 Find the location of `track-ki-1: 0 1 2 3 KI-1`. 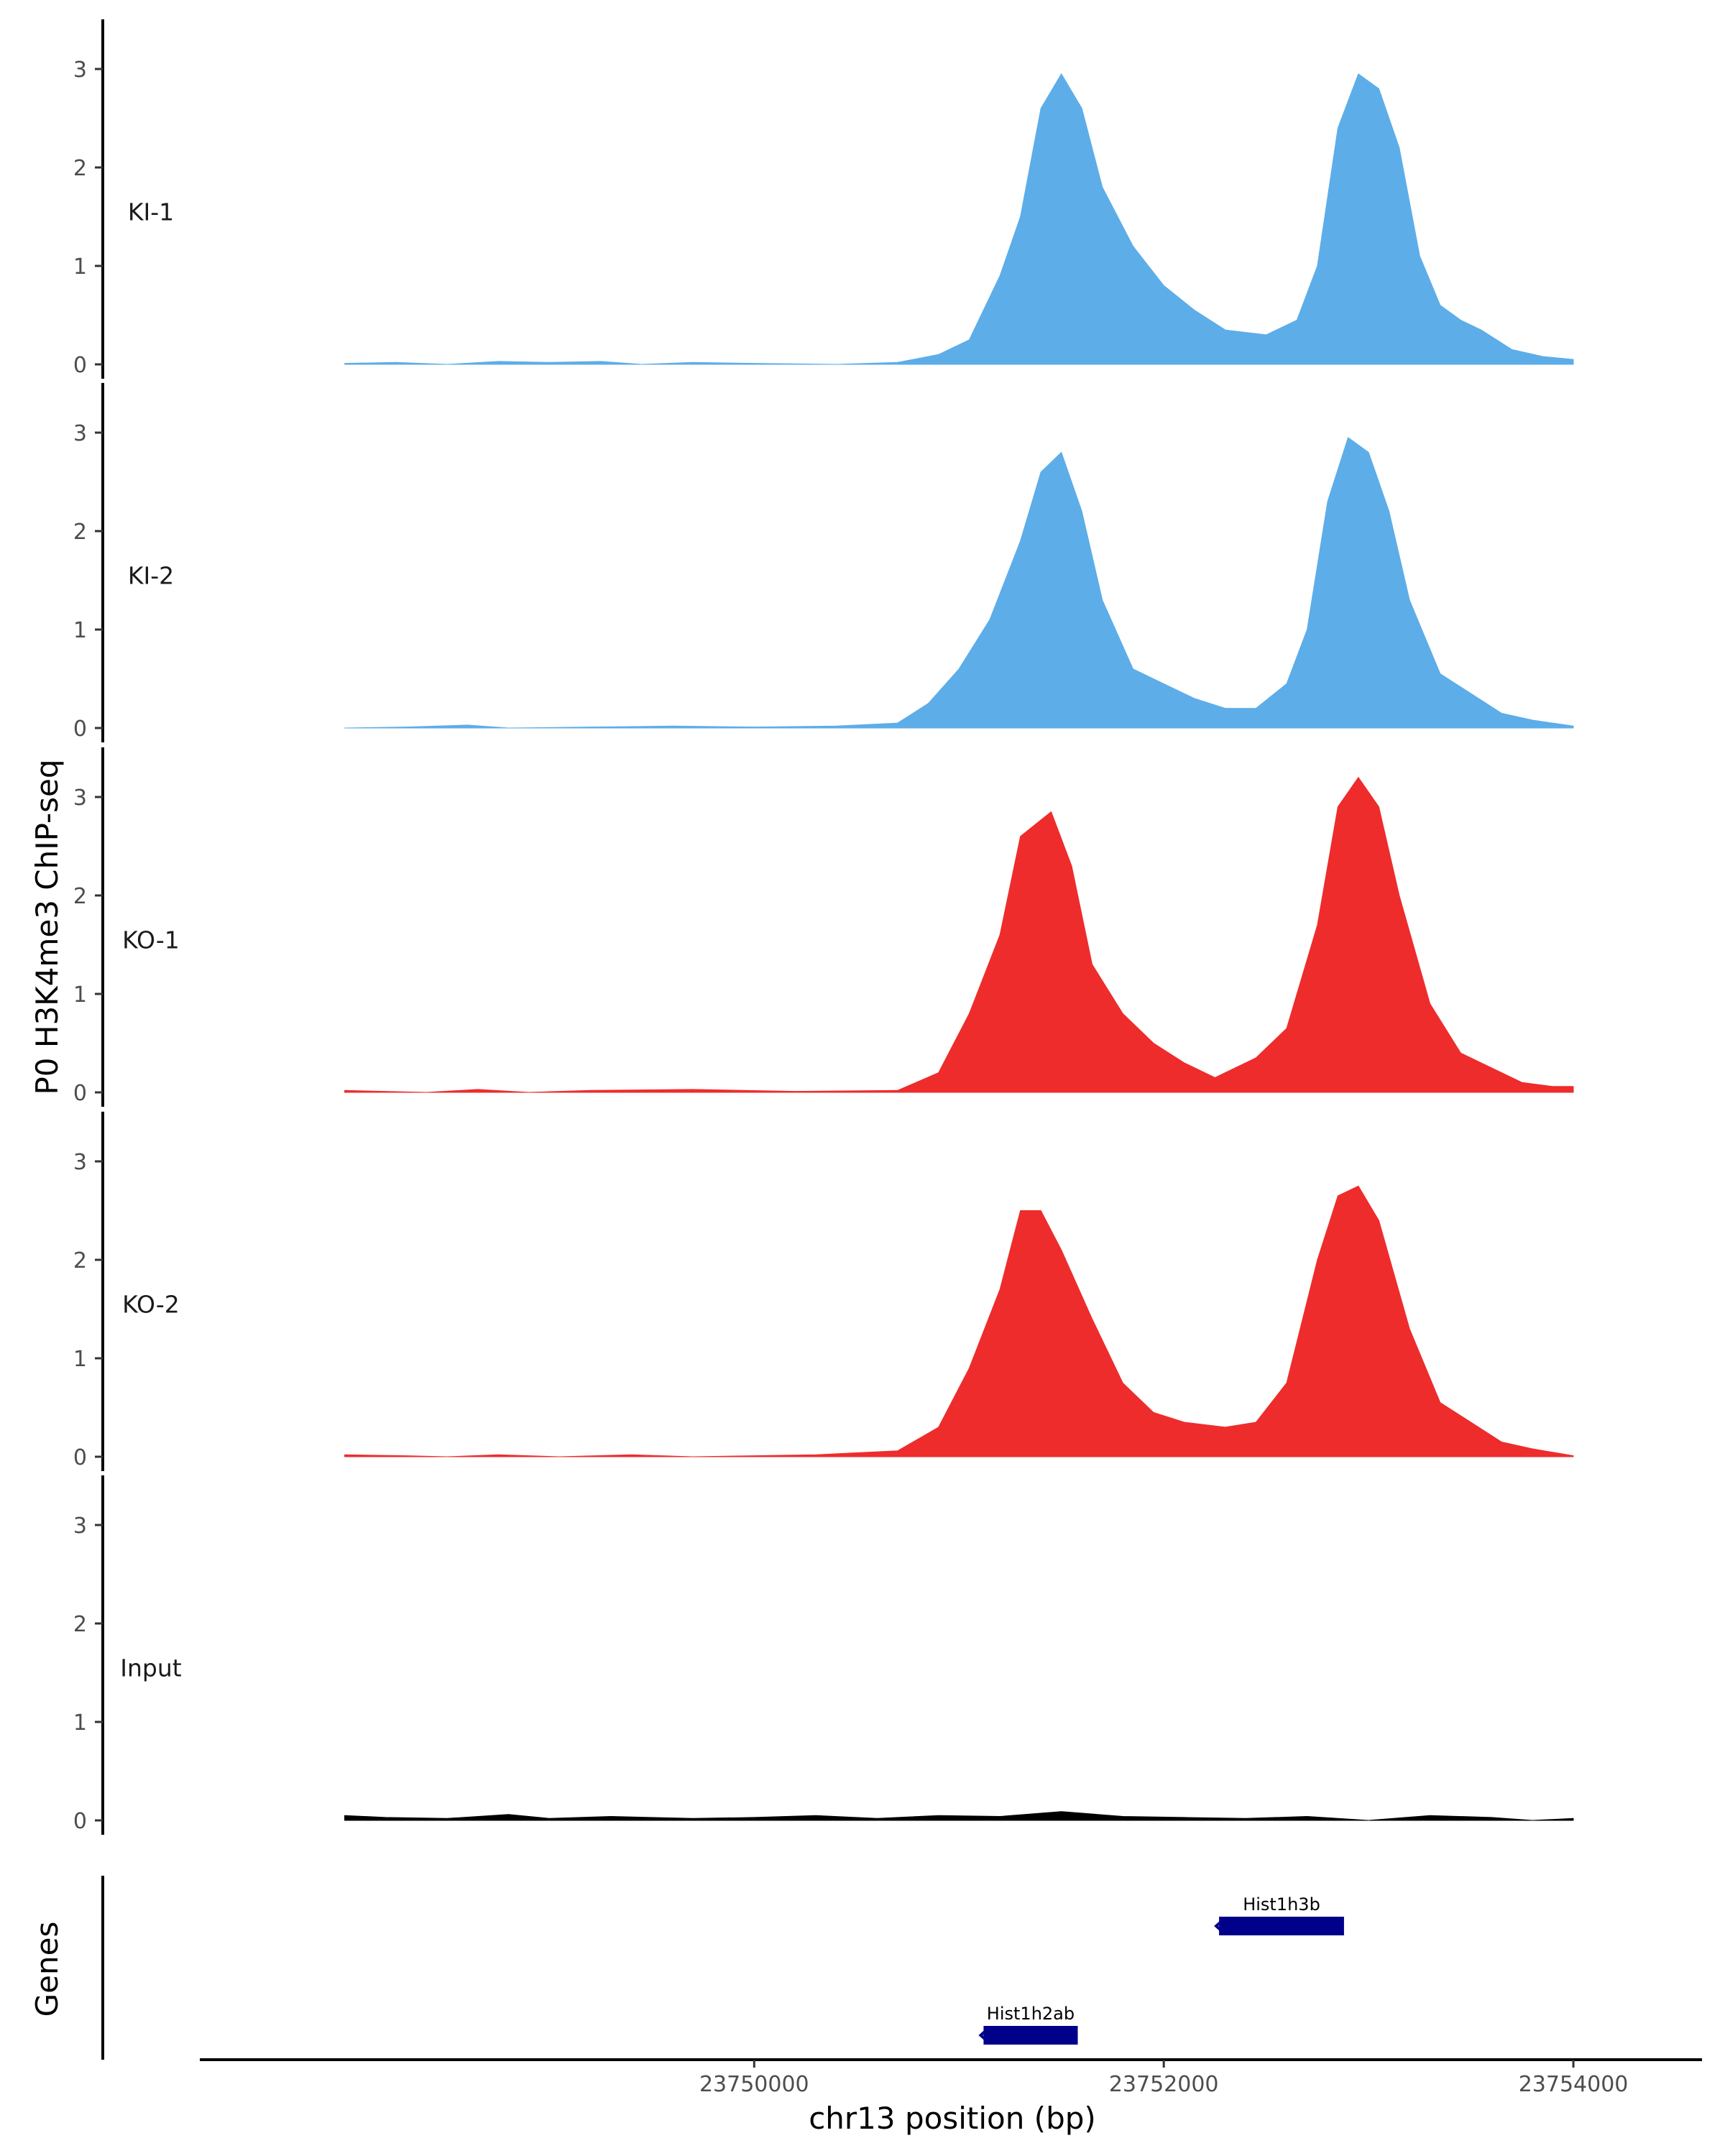

track-ki-1: 0 1 2 3 KI-1 is located at coordinates (823, 199).